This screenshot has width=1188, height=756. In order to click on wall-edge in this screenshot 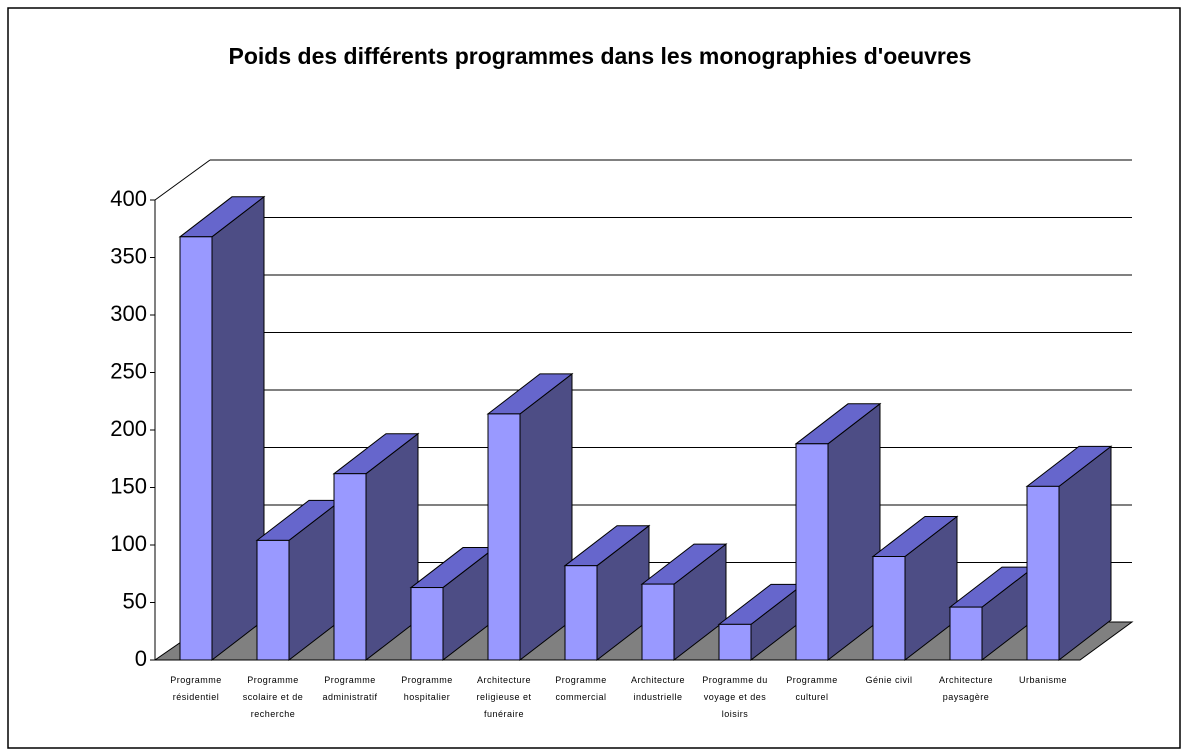, I will do `click(182, 180)`.